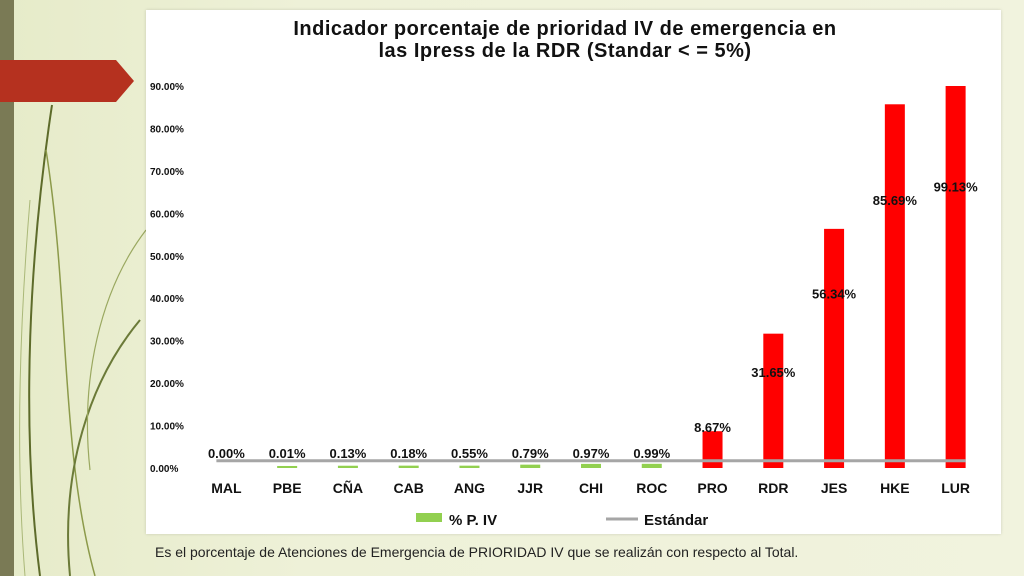 The width and height of the screenshot is (1024, 576). What do you see at coordinates (591, 465) in the screenshot?
I see `bar-chi` at bounding box center [591, 465].